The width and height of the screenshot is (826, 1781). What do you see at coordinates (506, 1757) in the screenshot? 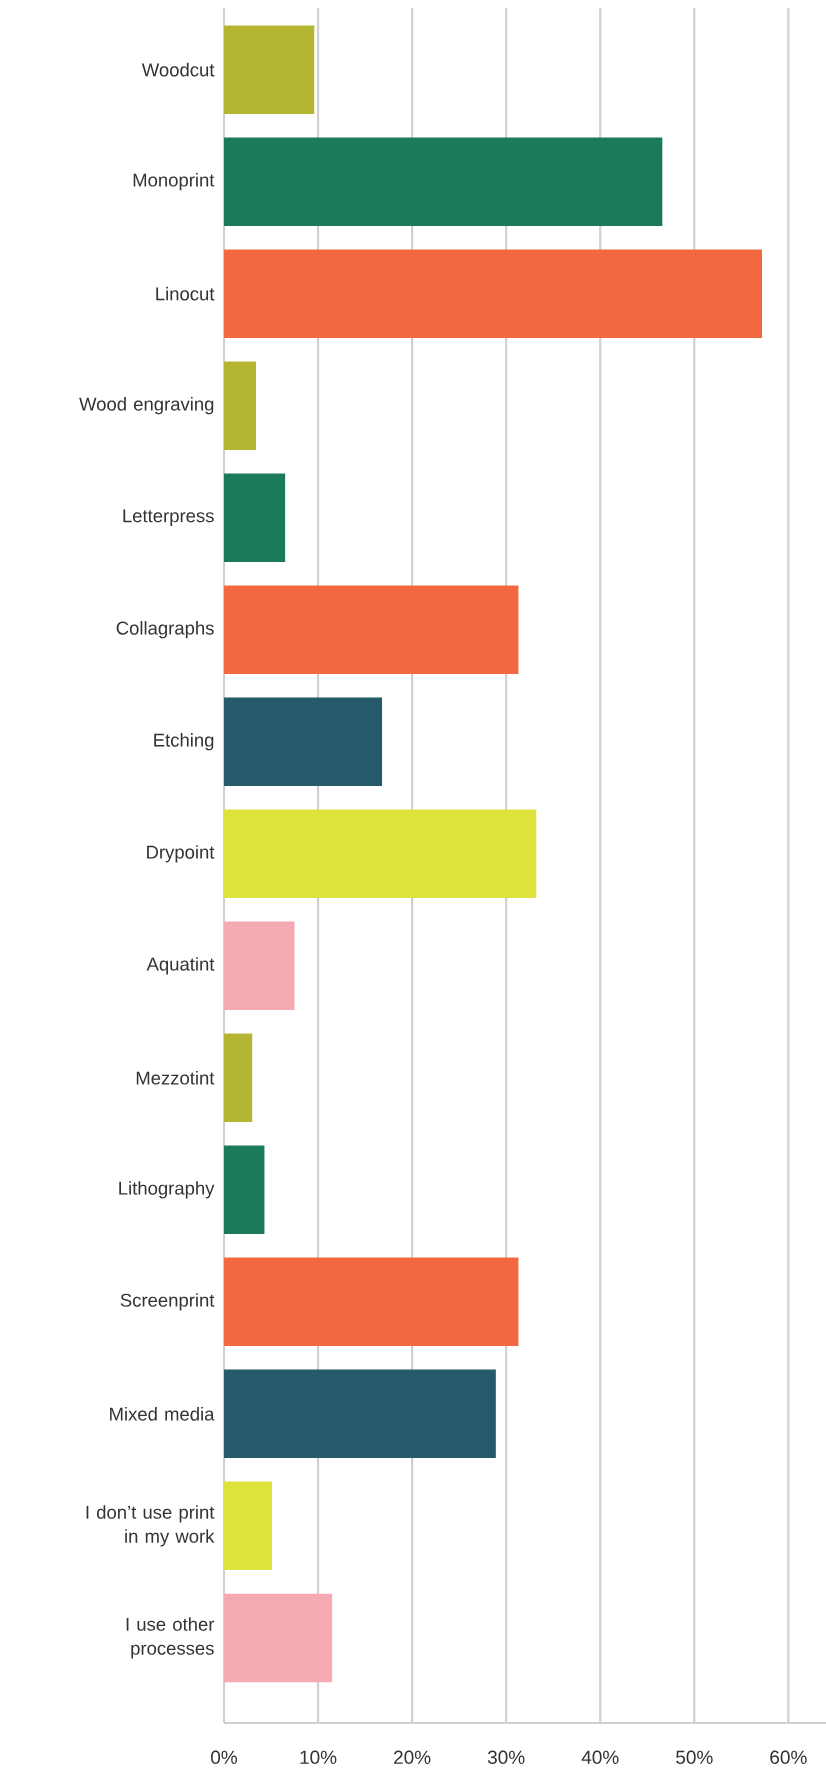
I see `x-tick-label: 30%` at bounding box center [506, 1757].